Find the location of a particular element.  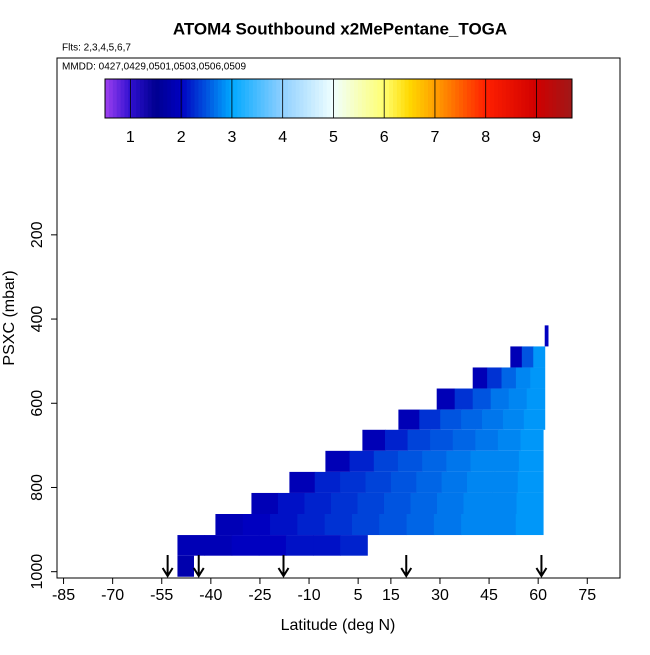

x-tick-label: 60 is located at coordinates (538, 595).